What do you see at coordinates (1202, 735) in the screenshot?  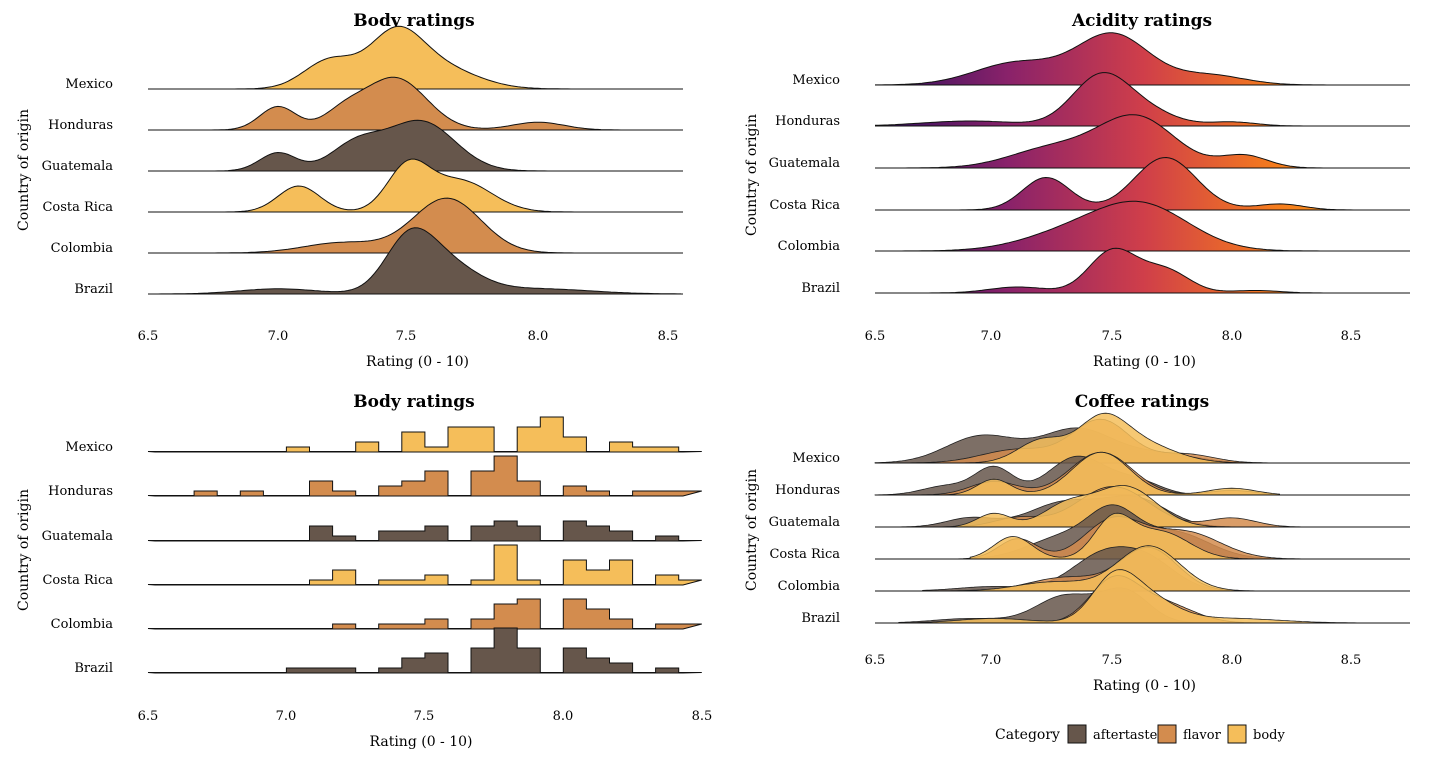 I see `legend-label: flavor` at bounding box center [1202, 735].